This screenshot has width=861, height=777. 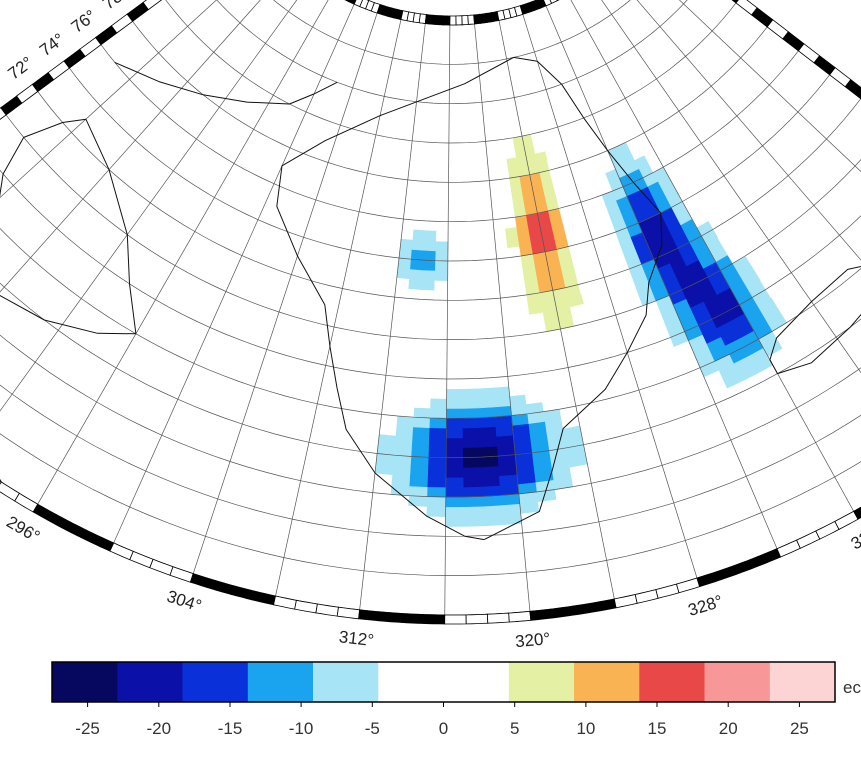 I want to click on parallel-label: 78°, so click(x=115, y=6).